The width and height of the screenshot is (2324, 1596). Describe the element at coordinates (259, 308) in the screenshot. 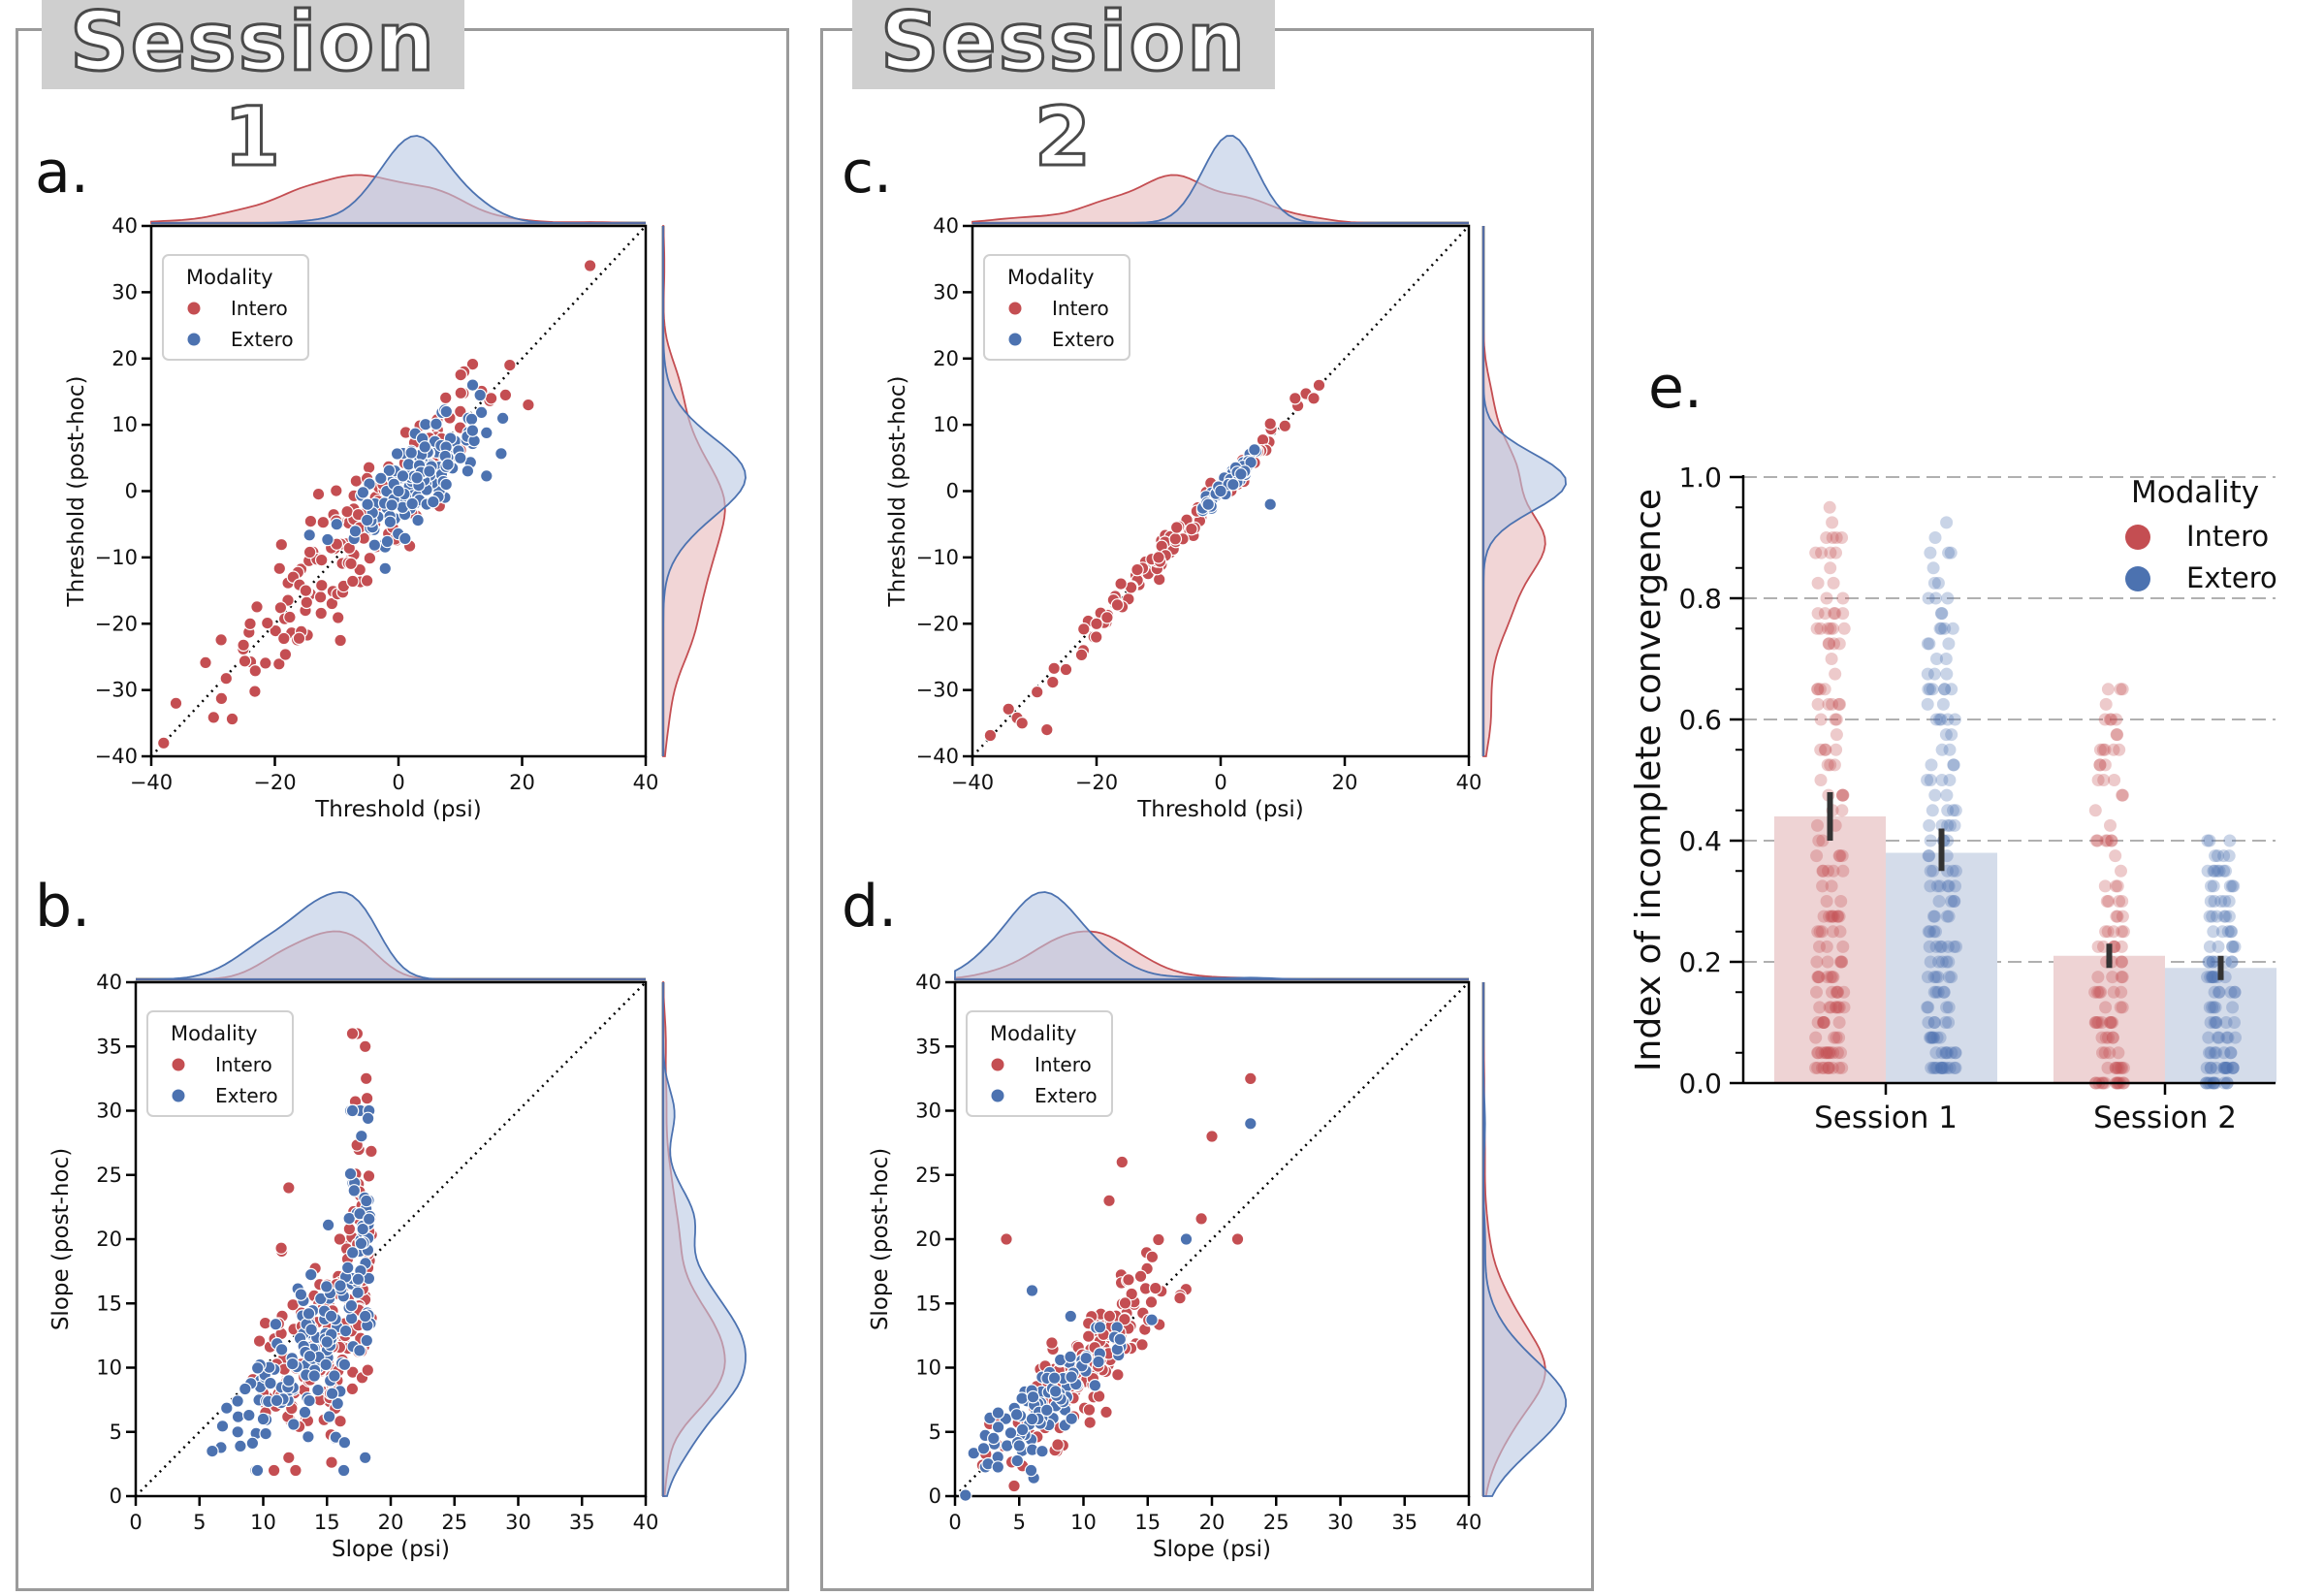

I see `legend-label-intero: Intero` at that location.